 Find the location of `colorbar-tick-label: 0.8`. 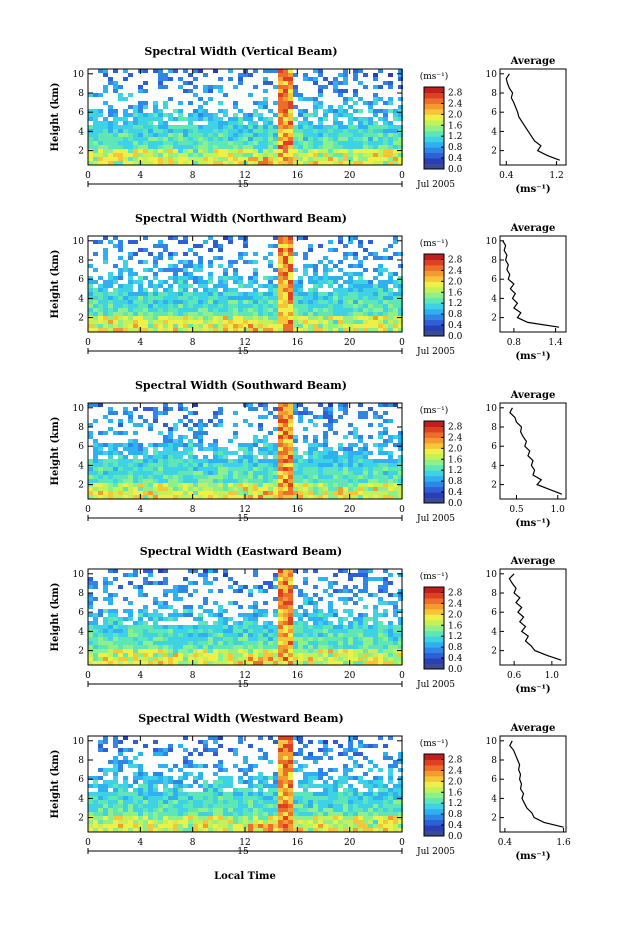

colorbar-tick-label: 0.8 is located at coordinates (455, 148).